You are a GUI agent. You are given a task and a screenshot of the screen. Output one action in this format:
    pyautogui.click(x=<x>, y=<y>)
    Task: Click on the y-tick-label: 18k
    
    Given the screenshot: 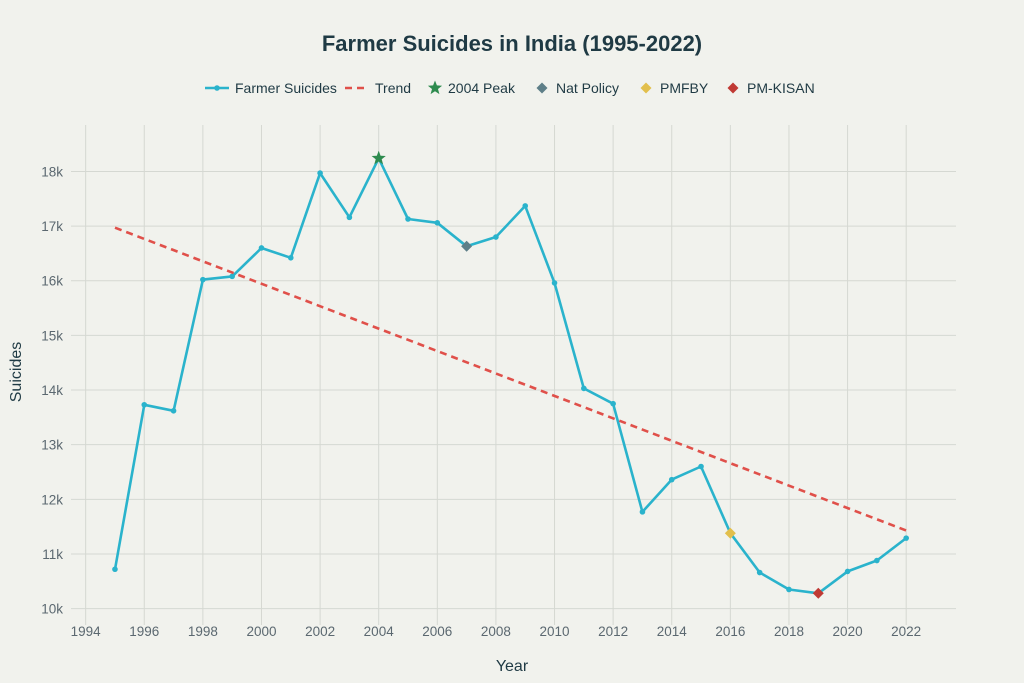 What is the action you would take?
    pyautogui.click(x=52, y=171)
    